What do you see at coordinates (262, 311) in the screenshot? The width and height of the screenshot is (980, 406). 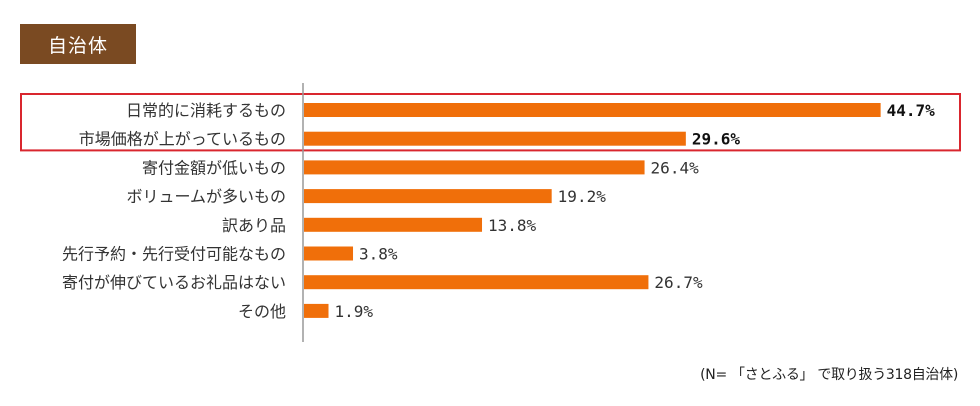 I see `category-label: その他` at bounding box center [262, 311].